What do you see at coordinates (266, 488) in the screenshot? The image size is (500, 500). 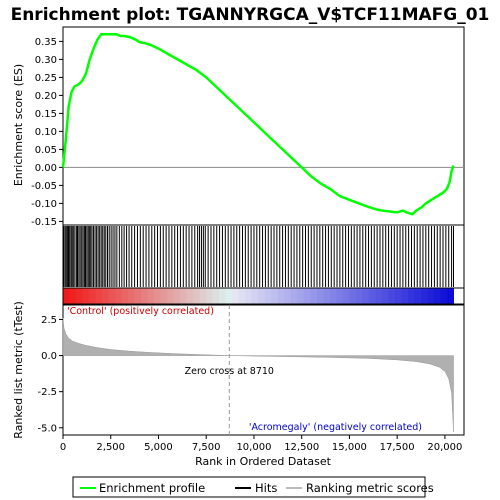 I see `legend-hits: Hits` at bounding box center [266, 488].